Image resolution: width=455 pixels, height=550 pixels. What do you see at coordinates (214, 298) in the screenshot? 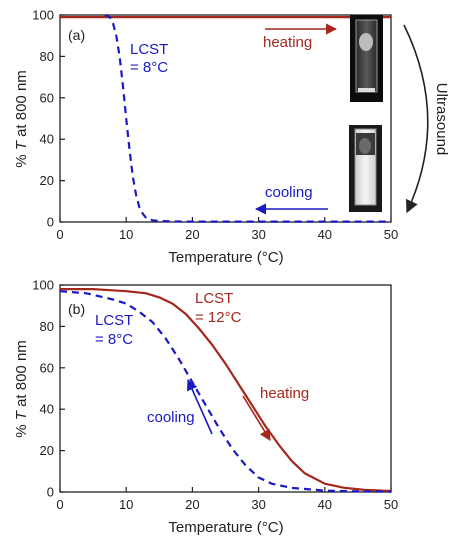
I see `heating-lcst-label-line1: LCST` at bounding box center [214, 298].